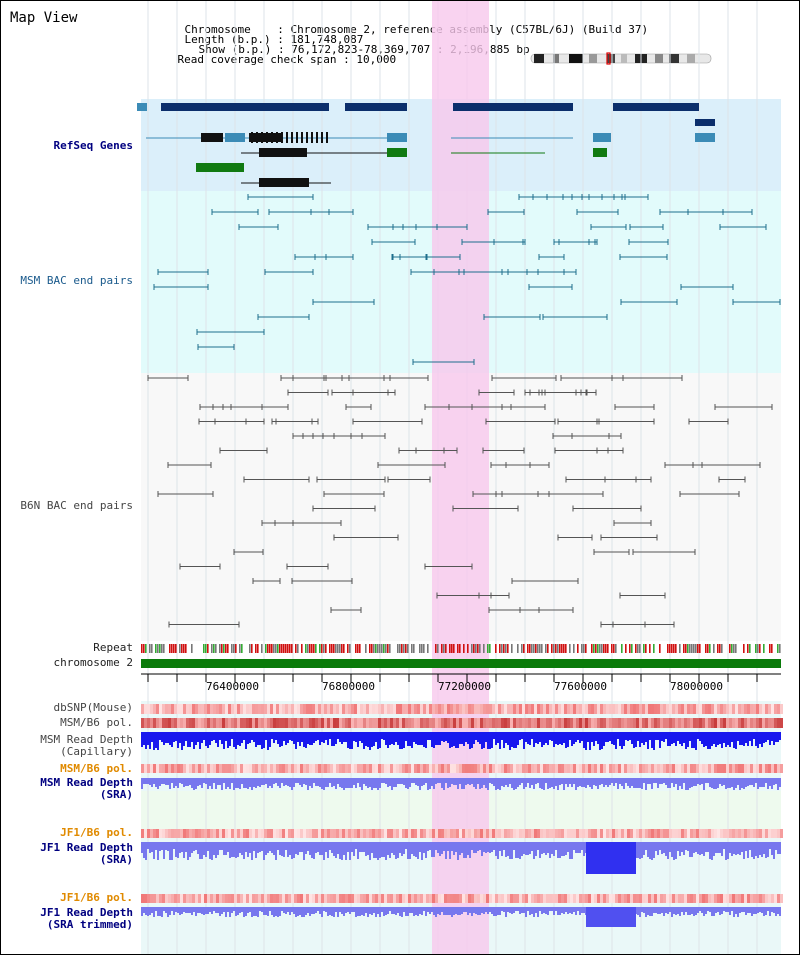 The width and height of the screenshot is (800, 955). What do you see at coordinates (622, 59) in the screenshot?
I see `chromosome-ideogram` at bounding box center [622, 59].